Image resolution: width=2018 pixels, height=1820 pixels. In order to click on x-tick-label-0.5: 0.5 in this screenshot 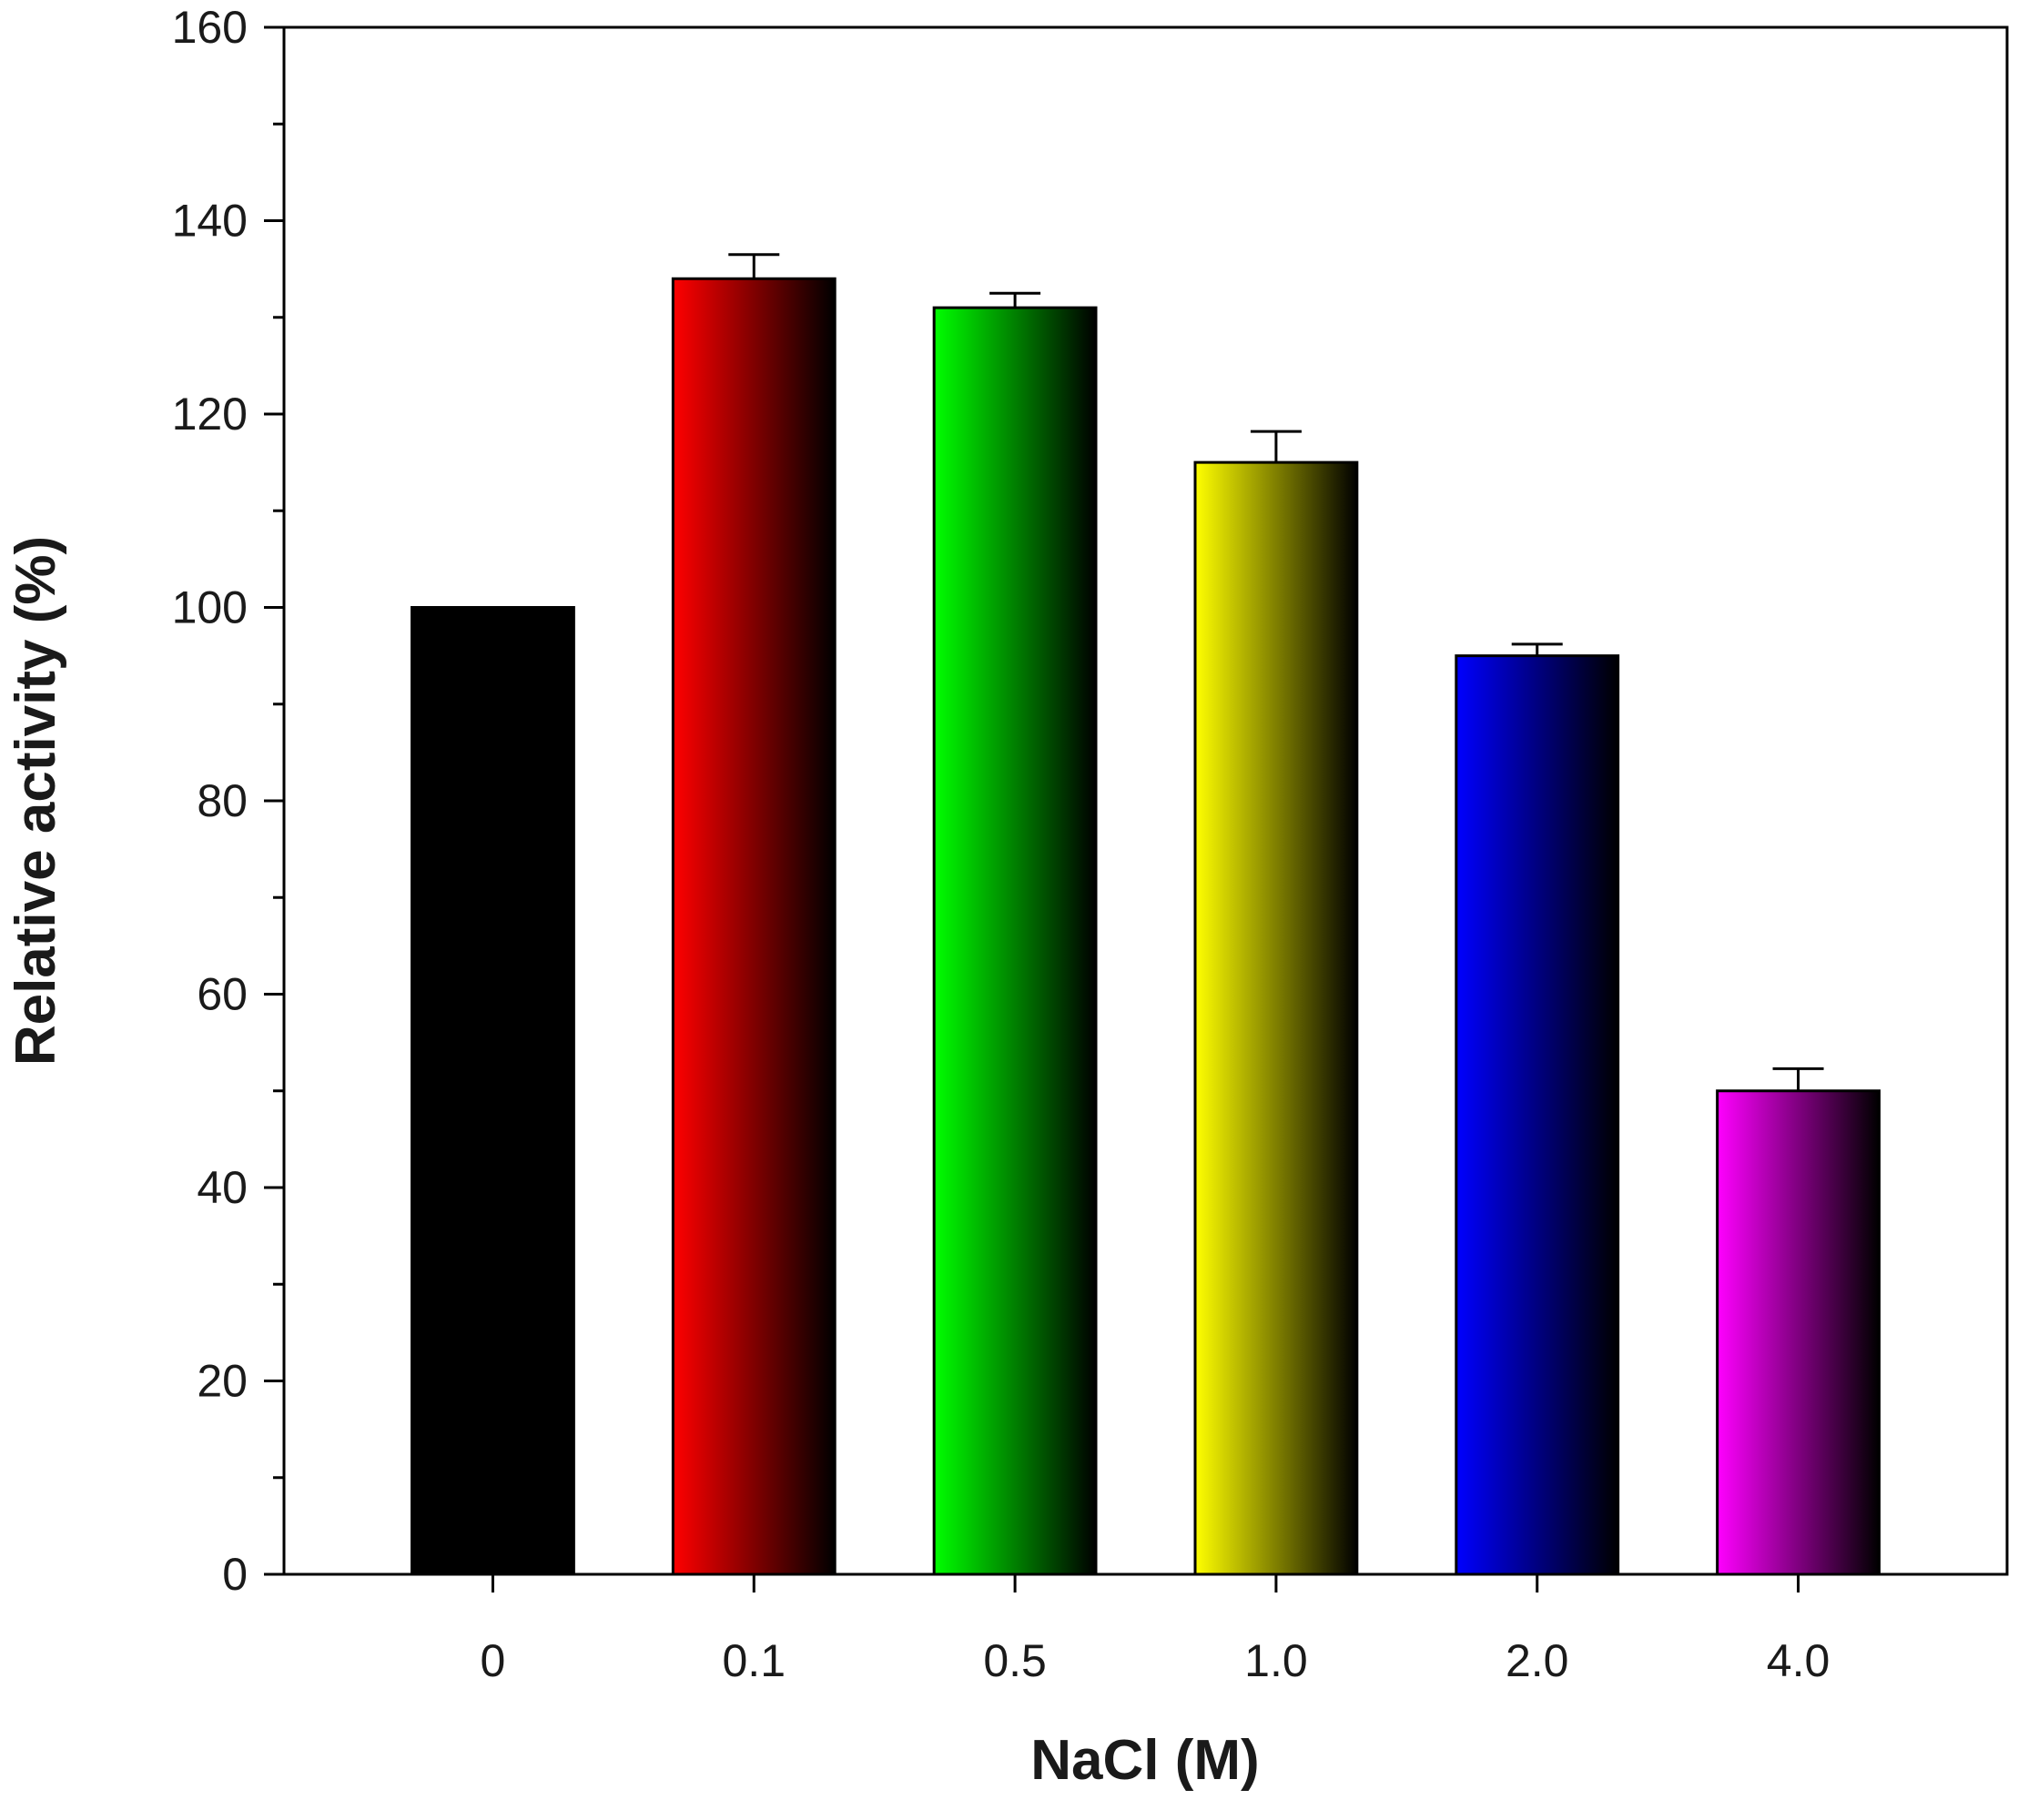, I will do `click(1015, 1661)`.